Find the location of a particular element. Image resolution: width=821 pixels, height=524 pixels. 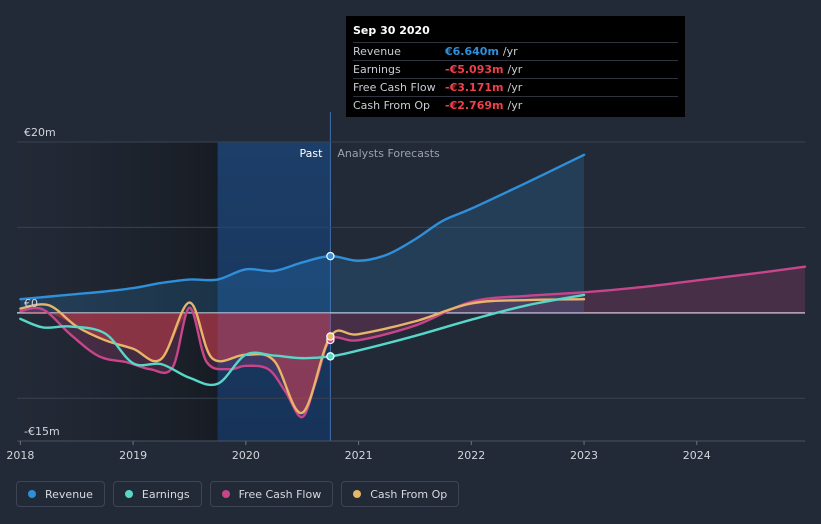

x-tick-label: 2019 is located at coordinates (133, 455).